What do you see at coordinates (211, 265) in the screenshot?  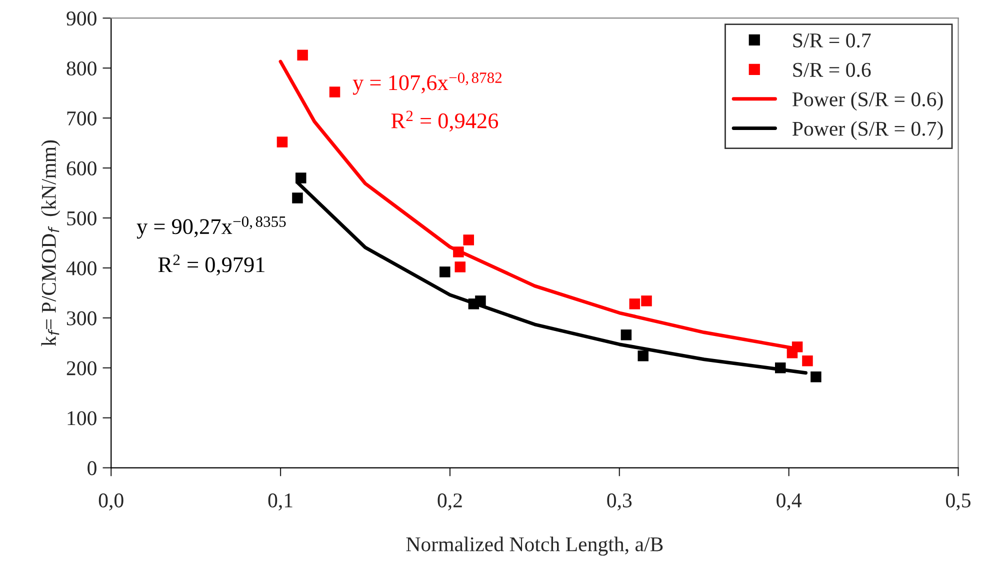 I see `annotation: R$^{2}$ = 0,9791` at bounding box center [211, 265].